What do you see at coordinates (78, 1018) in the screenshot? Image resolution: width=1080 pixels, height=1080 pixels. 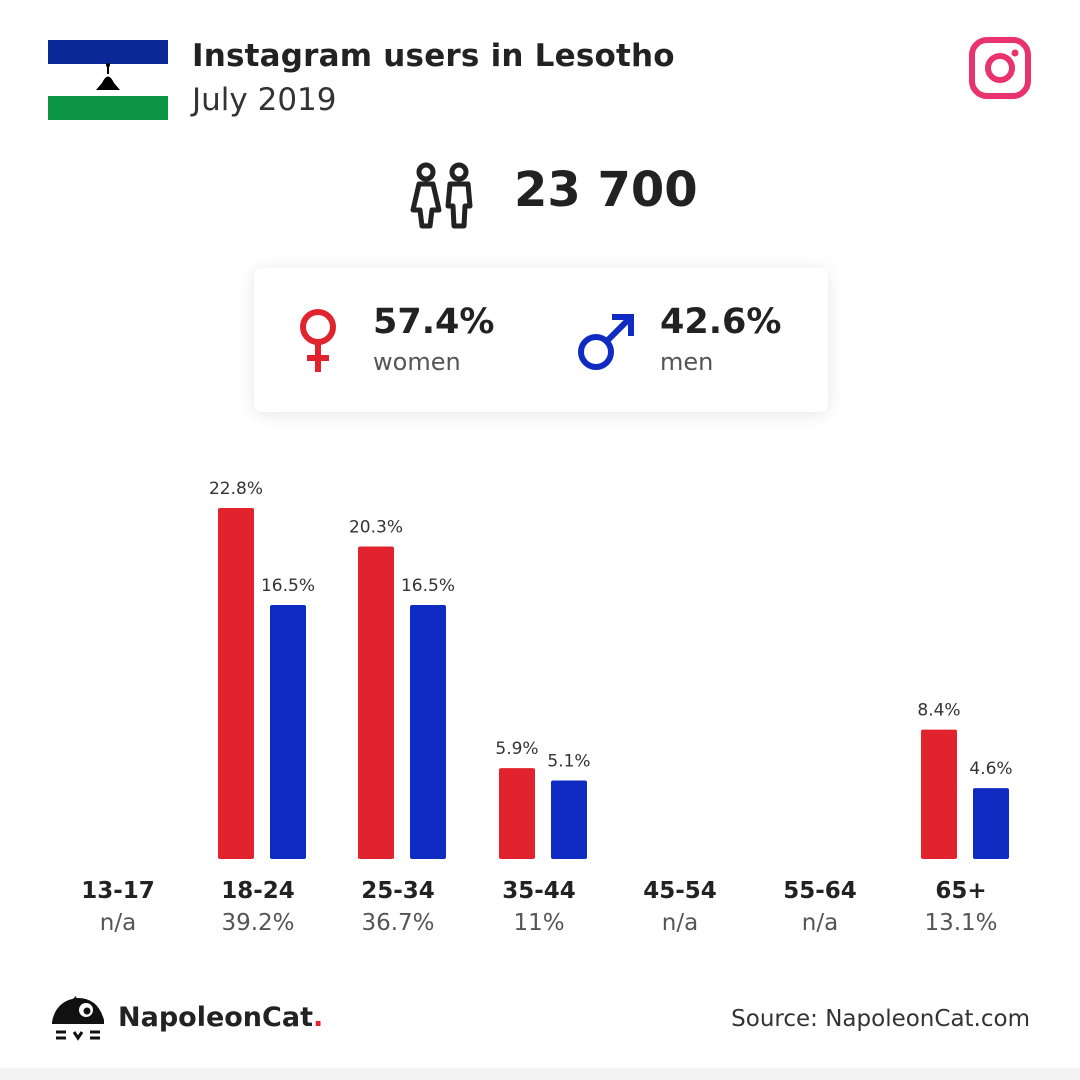 I see `napoleoncat-logo-icon` at bounding box center [78, 1018].